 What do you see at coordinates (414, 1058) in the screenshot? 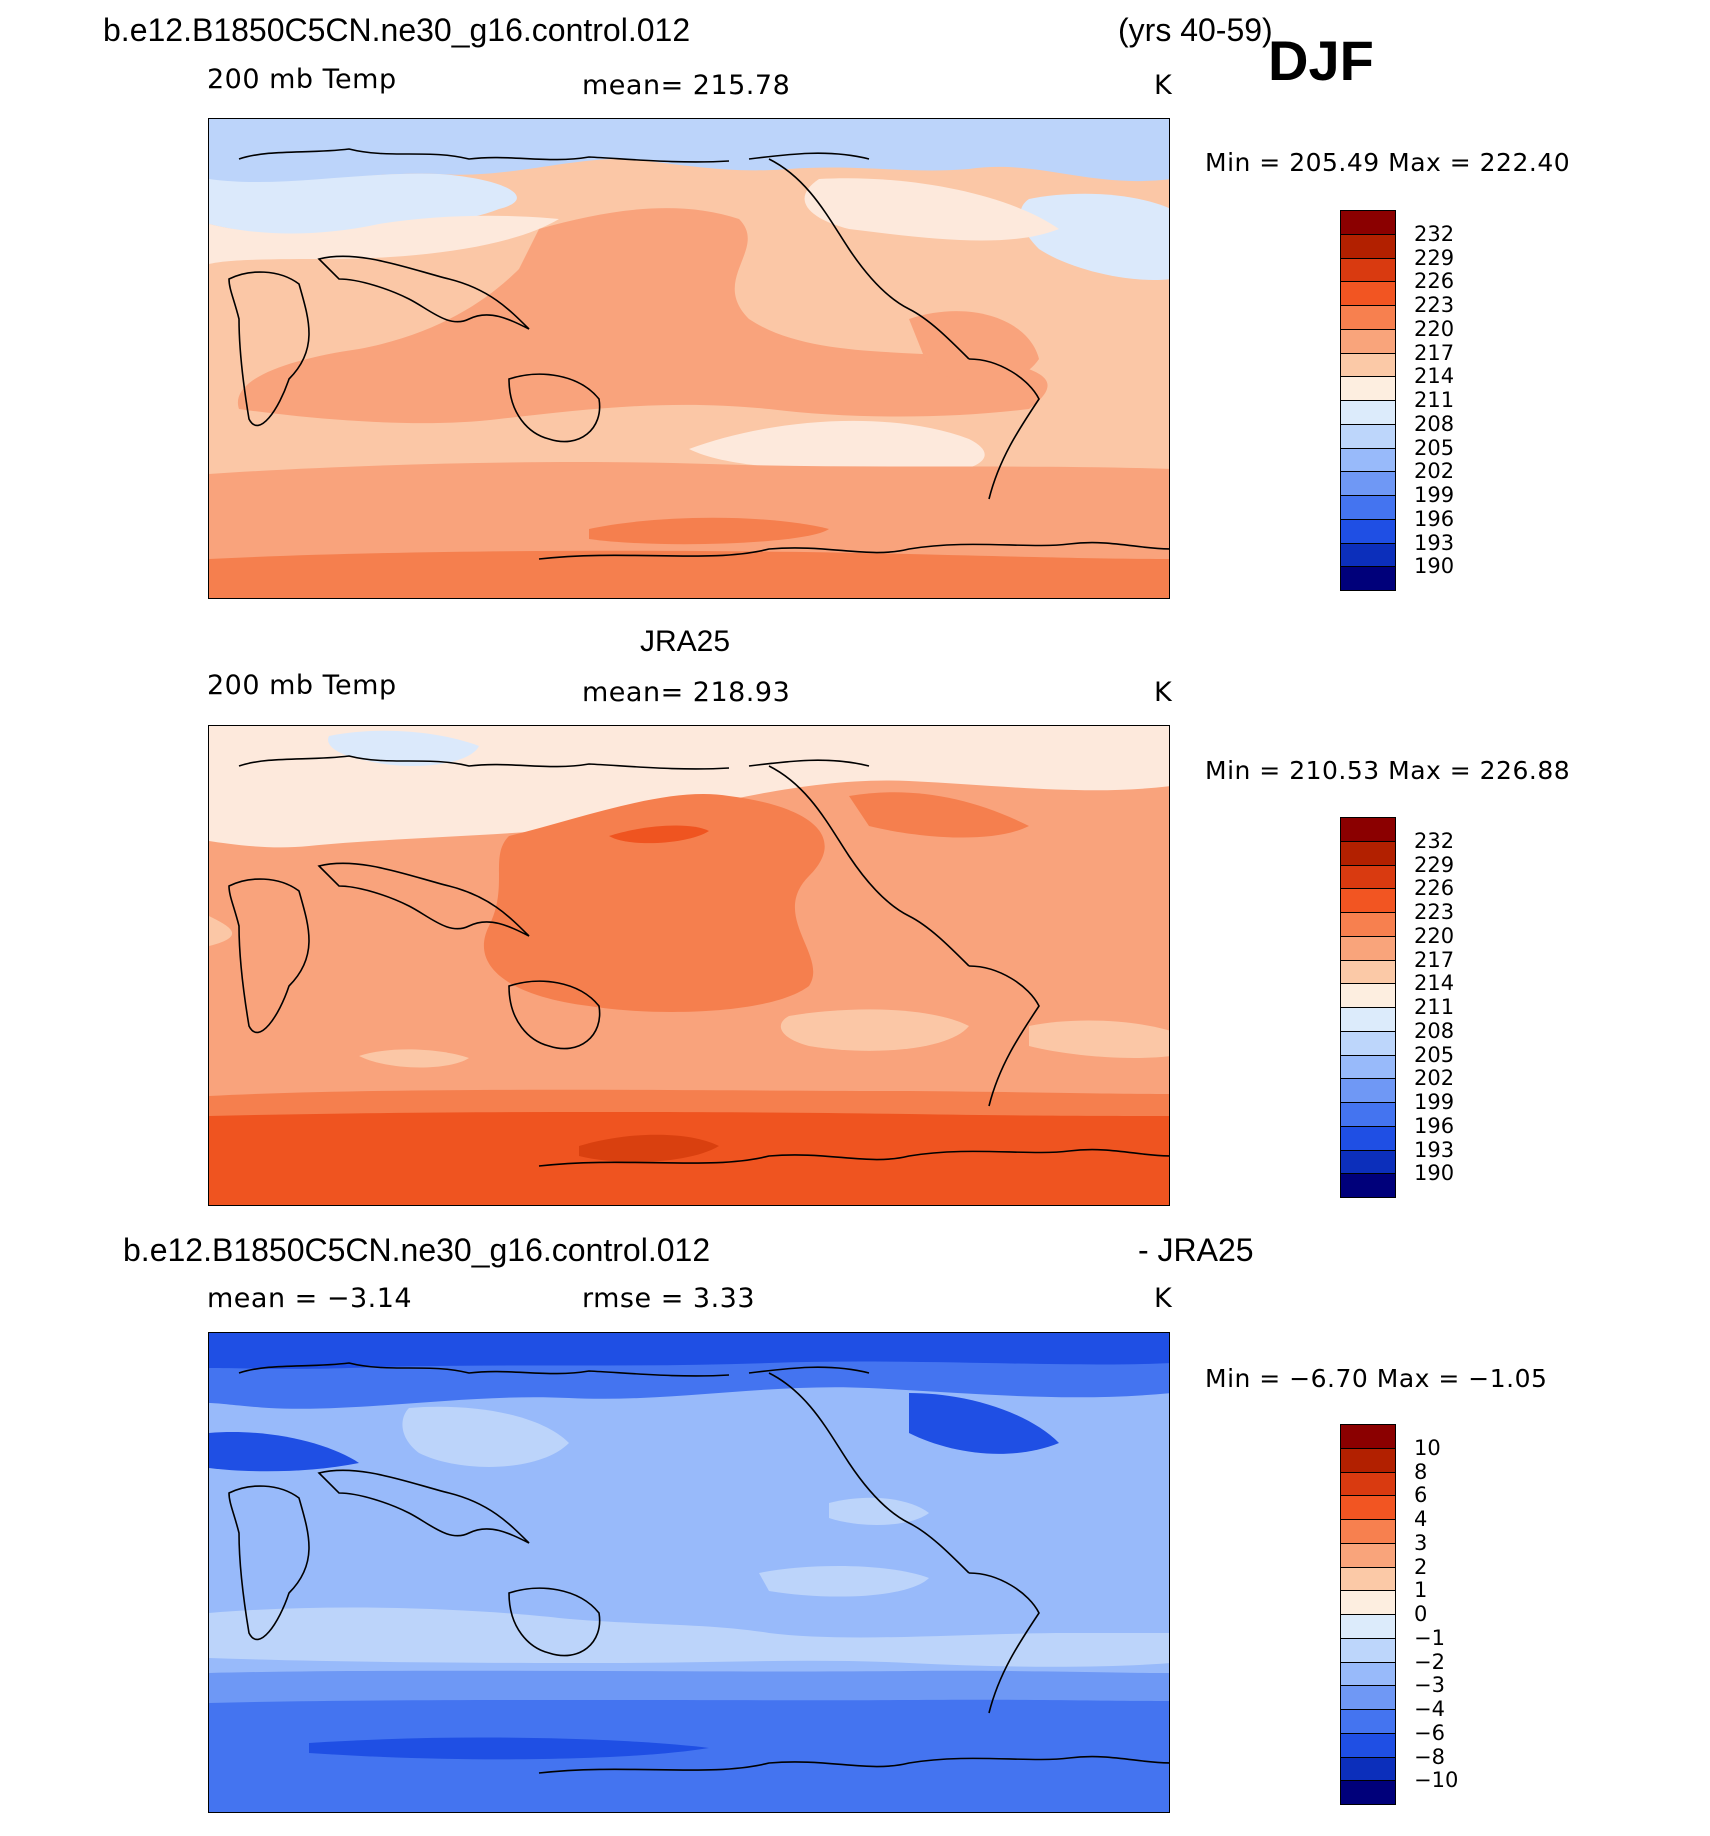
I see `obs-contour-217-ind` at bounding box center [414, 1058].